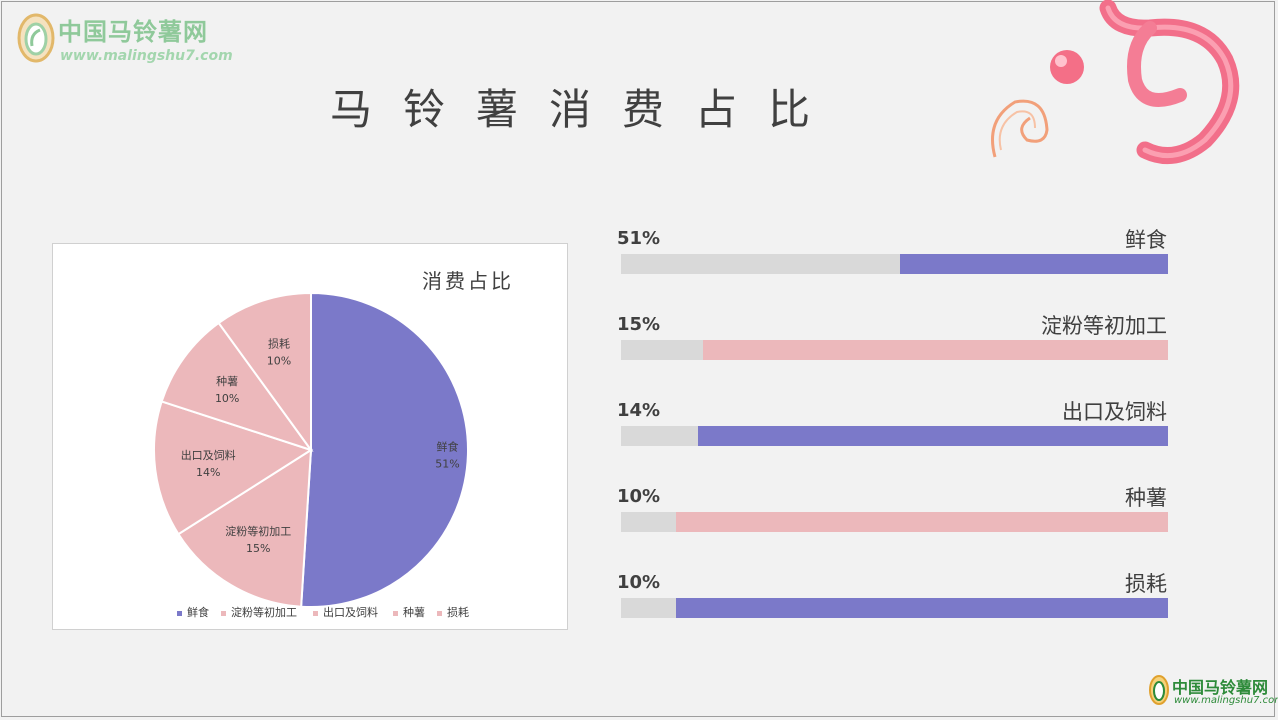  What do you see at coordinates (258, 548) in the screenshot?
I see `pie-label-value: 15%` at bounding box center [258, 548].